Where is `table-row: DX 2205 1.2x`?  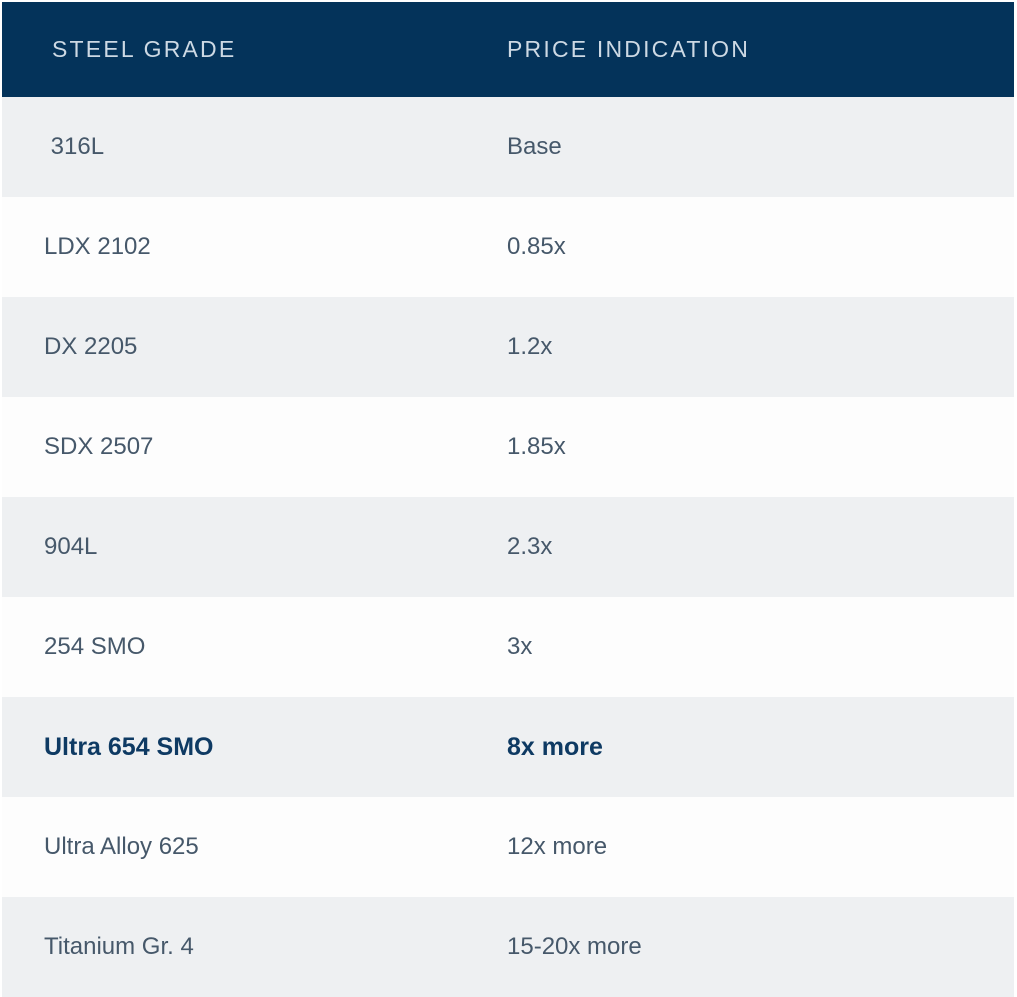 table-row: DX 2205 1.2x is located at coordinates (508, 347).